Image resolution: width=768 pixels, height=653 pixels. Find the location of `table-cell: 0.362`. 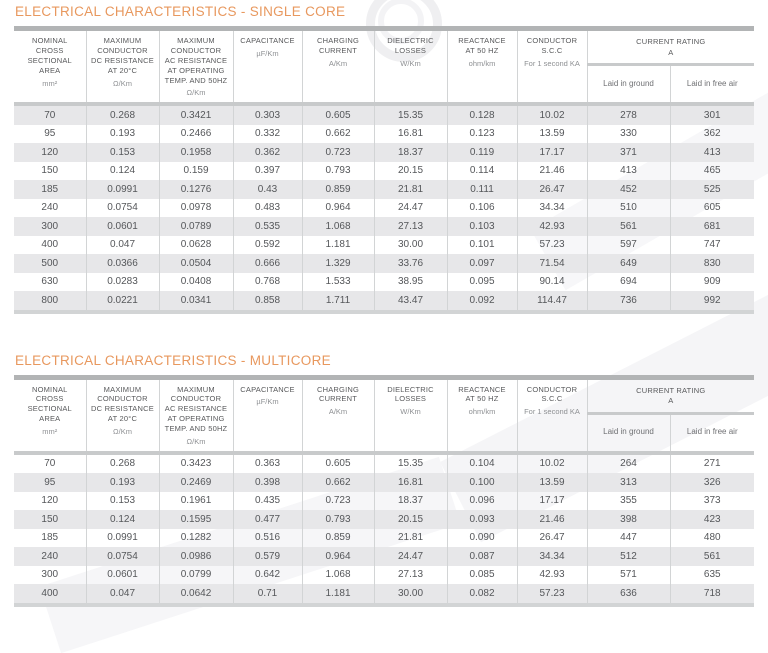

table-cell: 0.362 is located at coordinates (267, 152).